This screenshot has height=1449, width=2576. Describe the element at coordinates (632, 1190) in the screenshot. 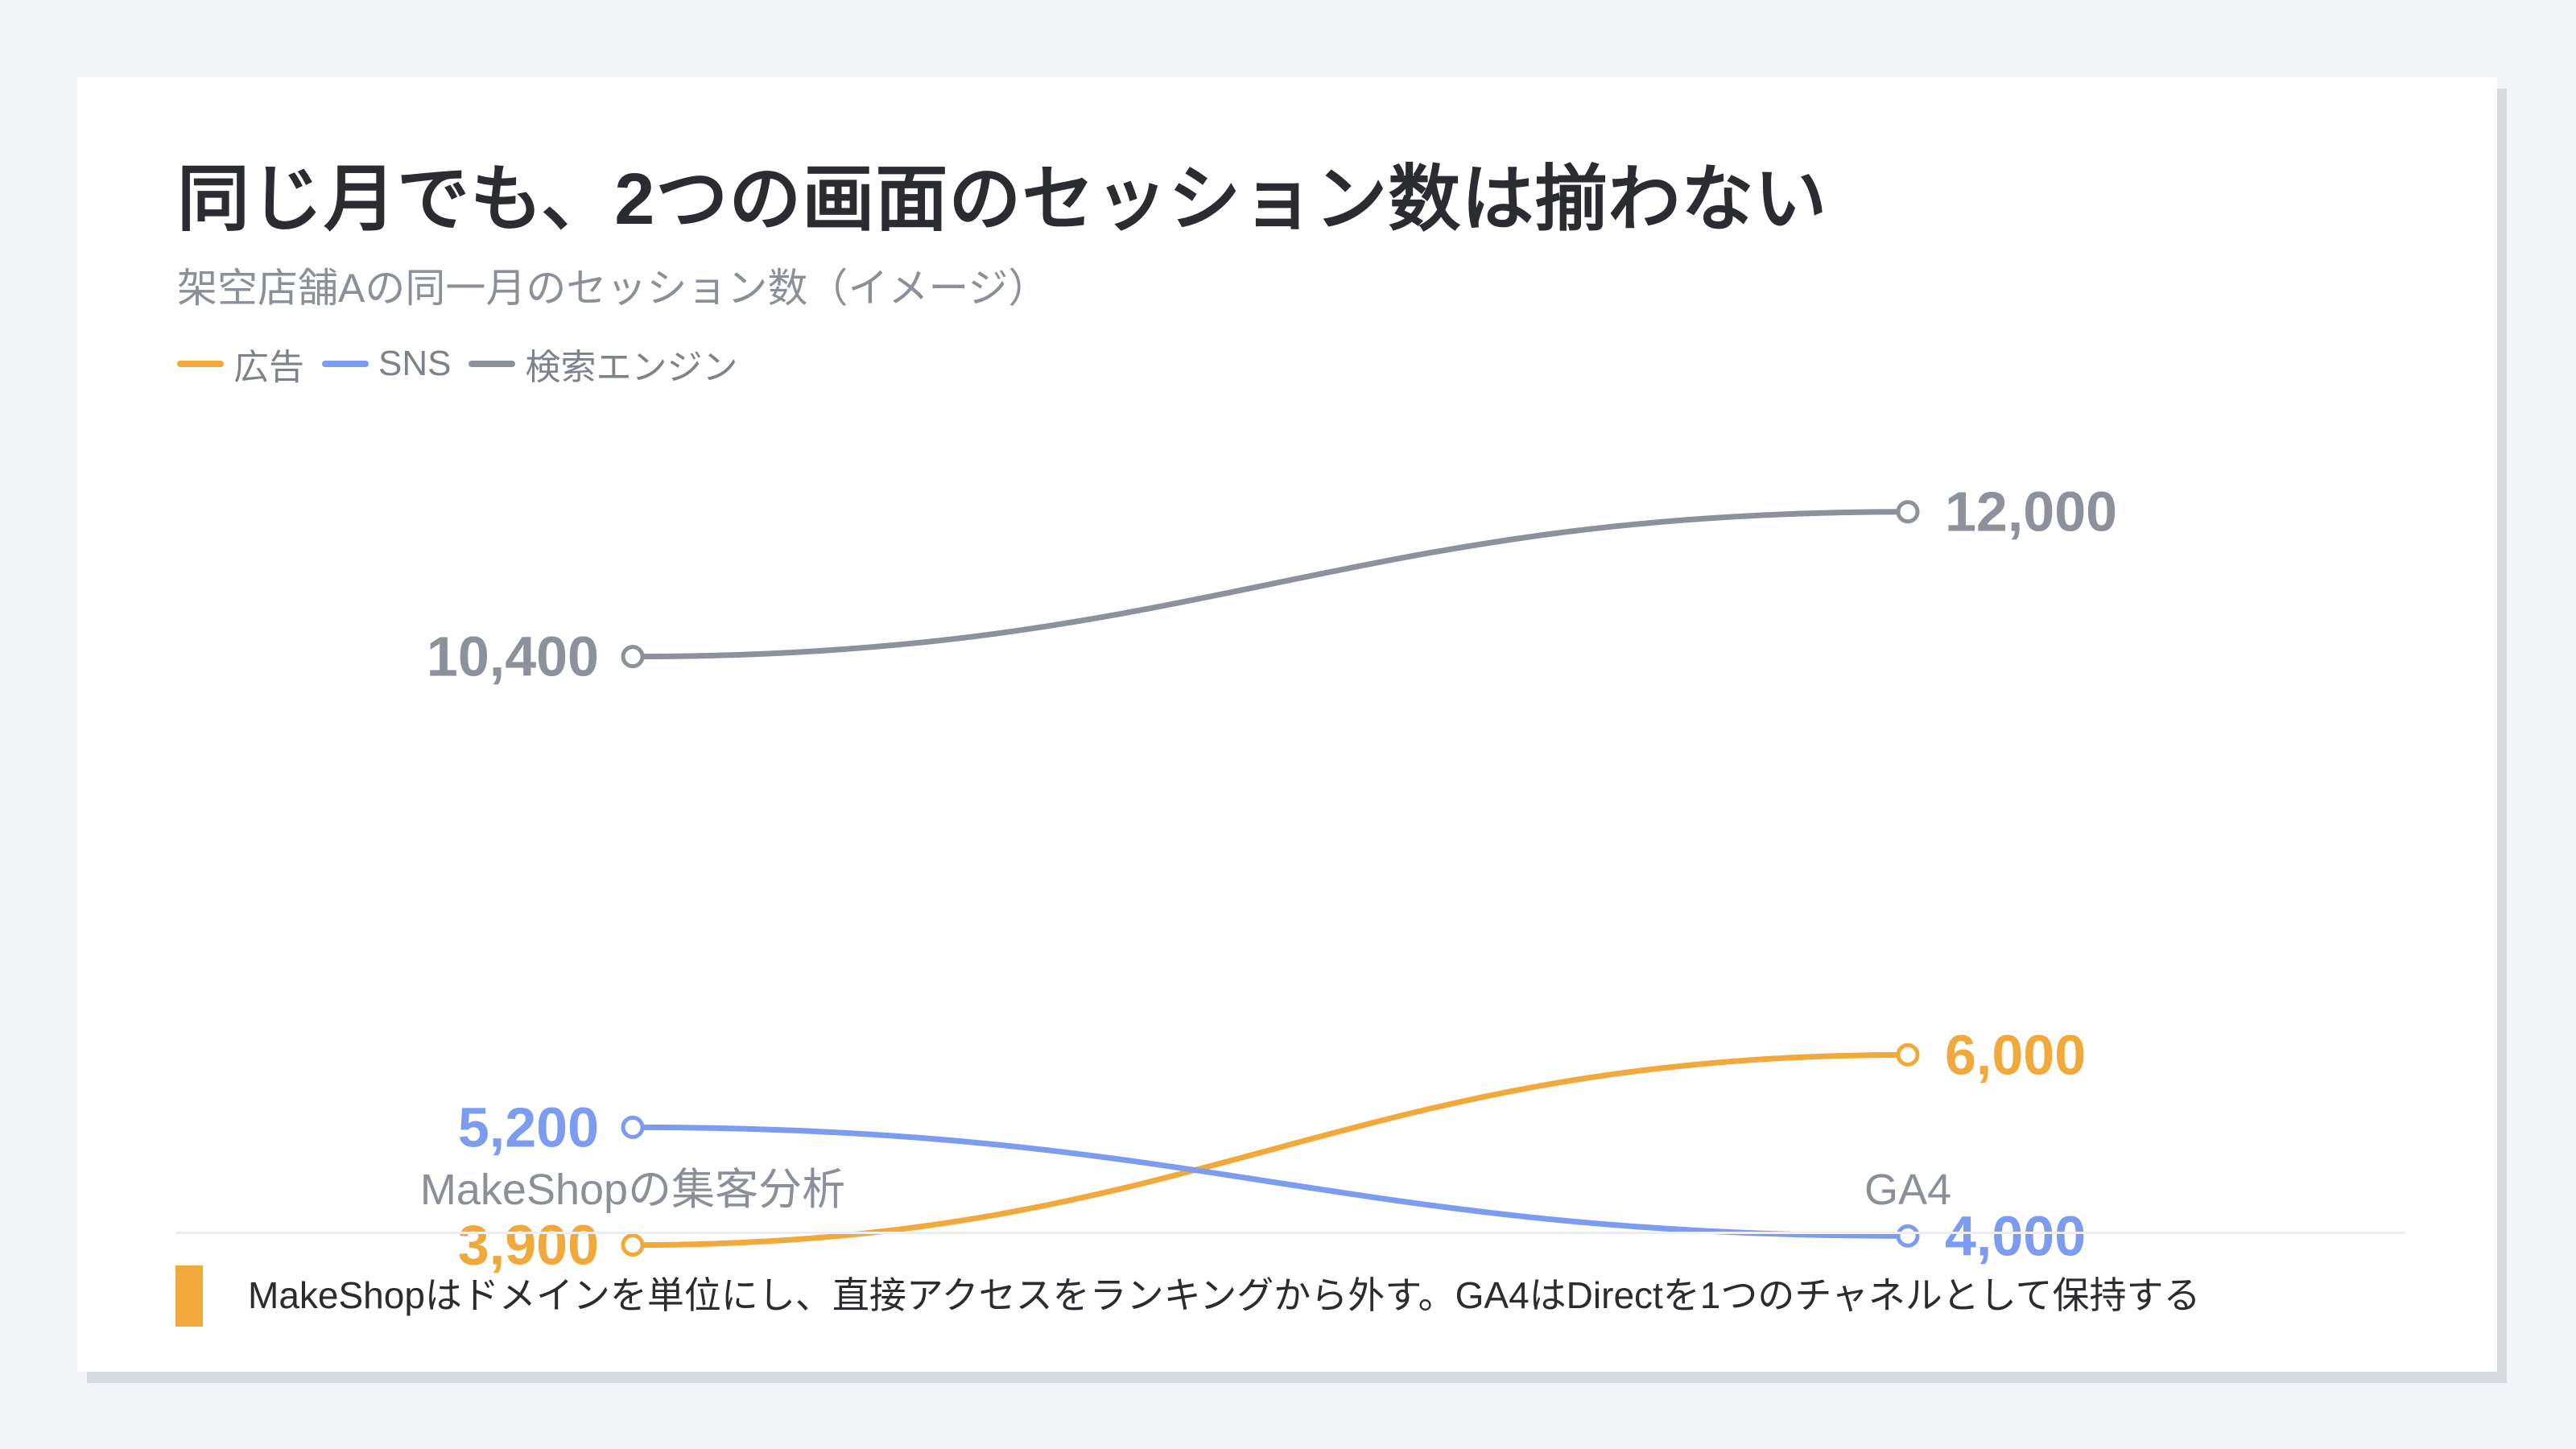

I see `x-category-label-0: MakeShopの集客分析` at that location.